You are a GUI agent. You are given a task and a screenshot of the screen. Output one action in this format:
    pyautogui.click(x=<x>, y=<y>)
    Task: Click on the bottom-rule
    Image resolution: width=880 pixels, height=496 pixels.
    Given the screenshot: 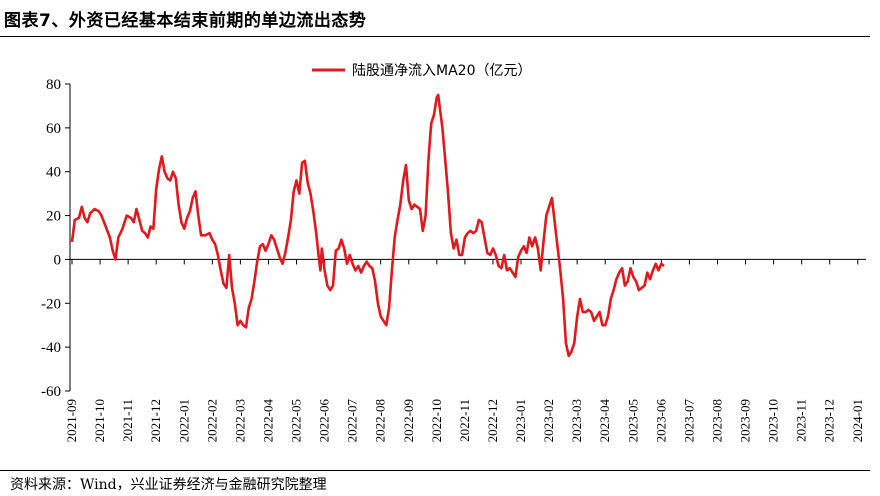 What is the action you would take?
    pyautogui.click(x=435, y=470)
    